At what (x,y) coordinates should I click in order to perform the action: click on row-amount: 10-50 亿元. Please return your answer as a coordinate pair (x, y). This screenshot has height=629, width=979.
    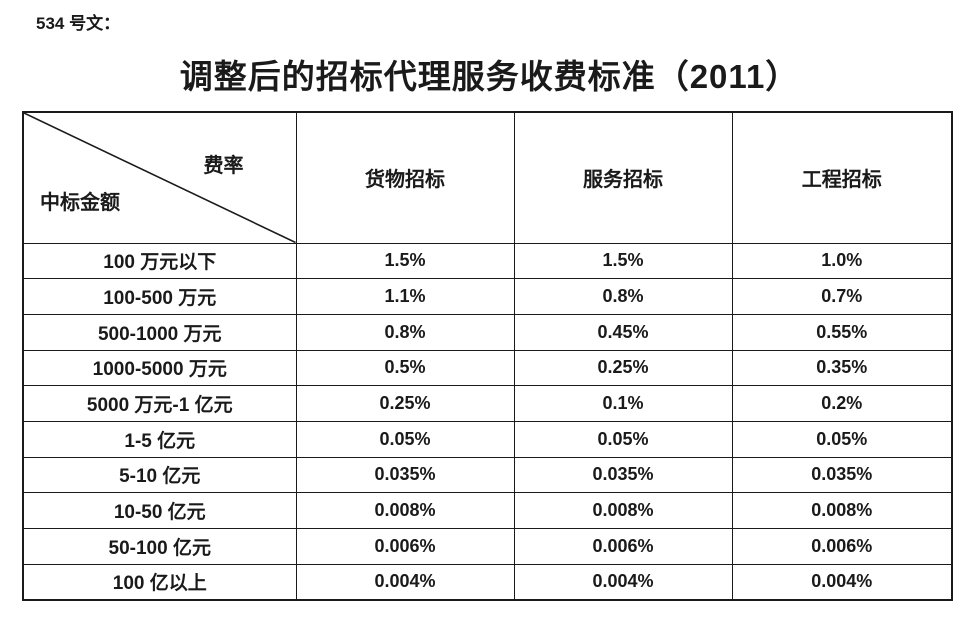
    Looking at the image, I should click on (159, 510).